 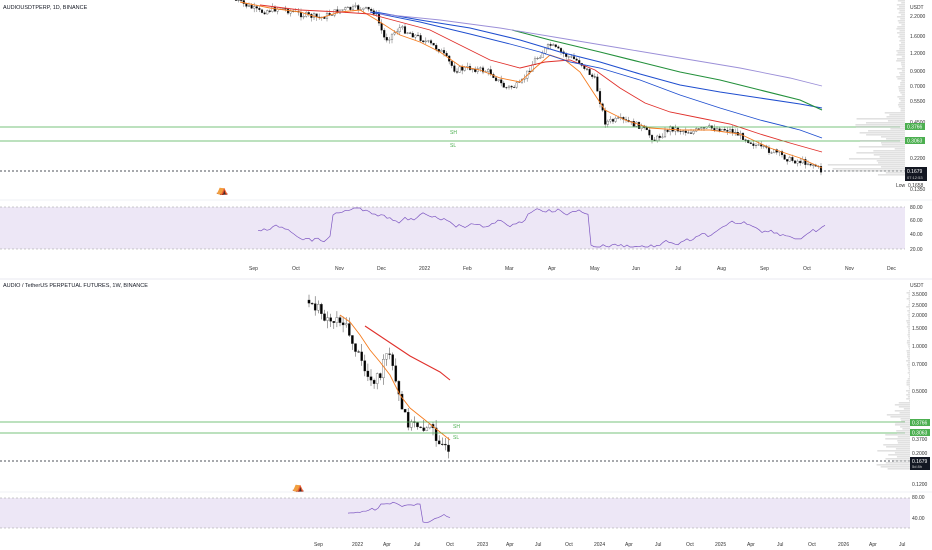 What do you see at coordinates (918, 17) in the screenshot?
I see `top-price-tick: 2.2000` at bounding box center [918, 17].